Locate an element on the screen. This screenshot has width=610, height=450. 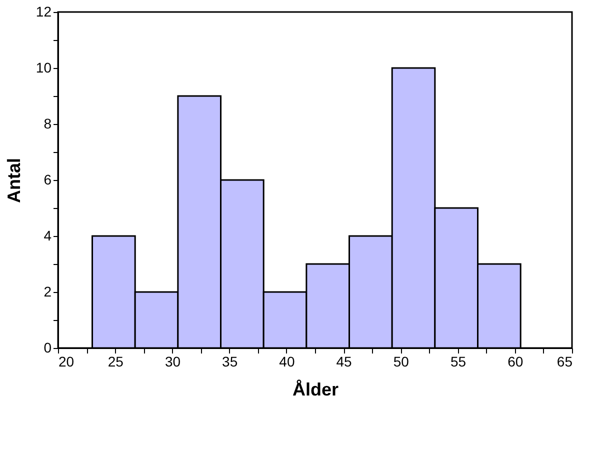
y-tick-label: 12 is located at coordinates (44, 12).